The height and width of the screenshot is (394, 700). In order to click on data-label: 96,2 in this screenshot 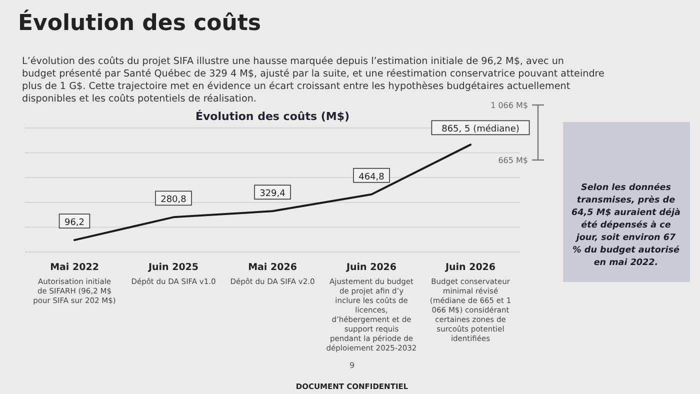, I will do `click(74, 223)`.